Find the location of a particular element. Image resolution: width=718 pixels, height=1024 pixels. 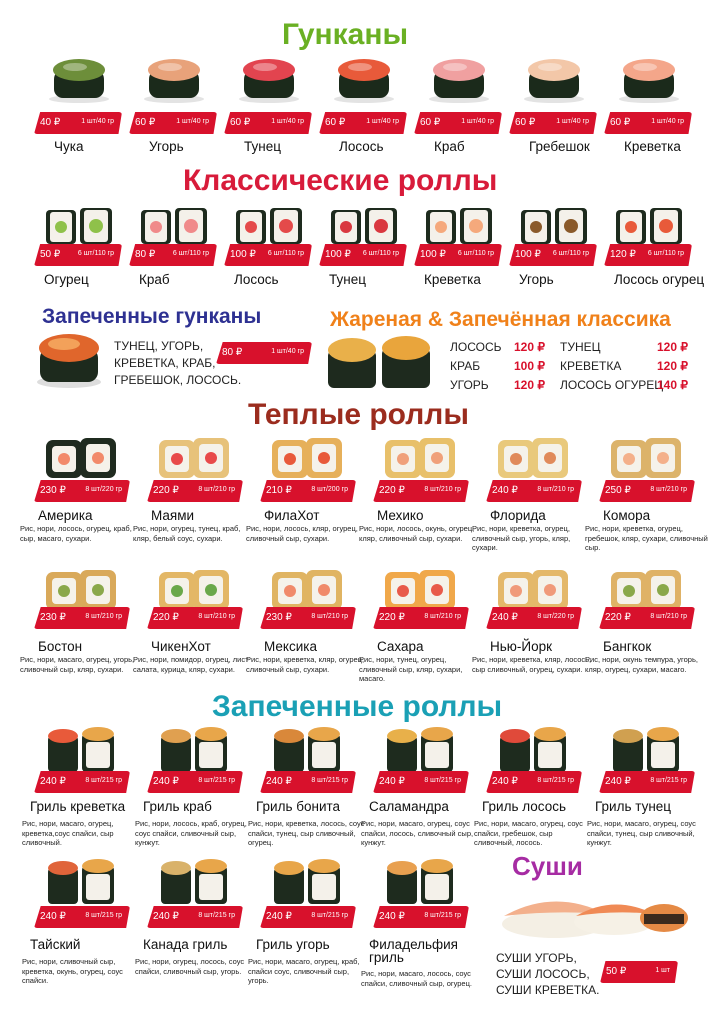

warm-roll-name: Сахара is located at coordinates (400, 646).